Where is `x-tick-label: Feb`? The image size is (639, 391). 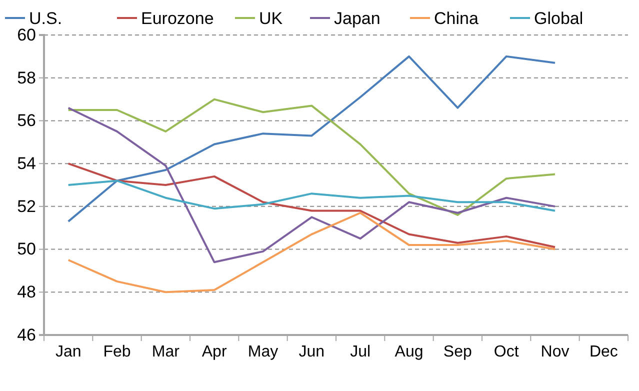 x-tick-label: Feb is located at coordinates (117, 351).